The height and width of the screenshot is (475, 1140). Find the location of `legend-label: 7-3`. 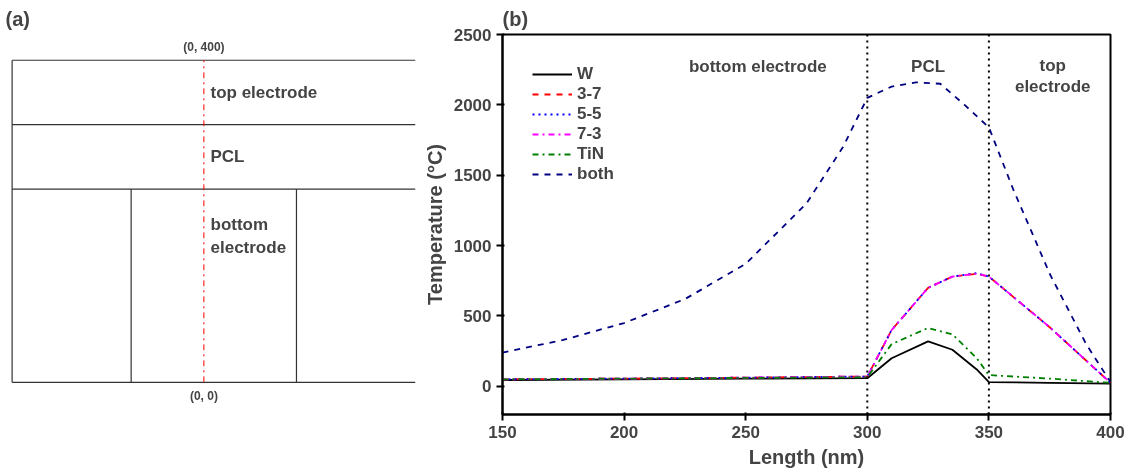

legend-label: 7-3 is located at coordinates (589, 134).